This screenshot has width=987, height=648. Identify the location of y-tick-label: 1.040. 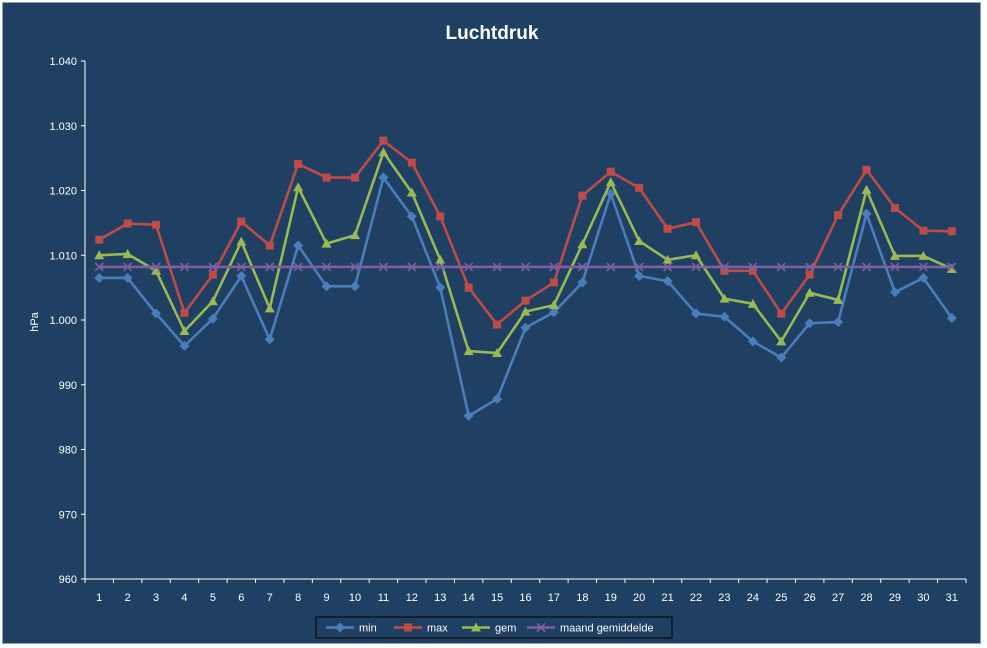
(63, 62).